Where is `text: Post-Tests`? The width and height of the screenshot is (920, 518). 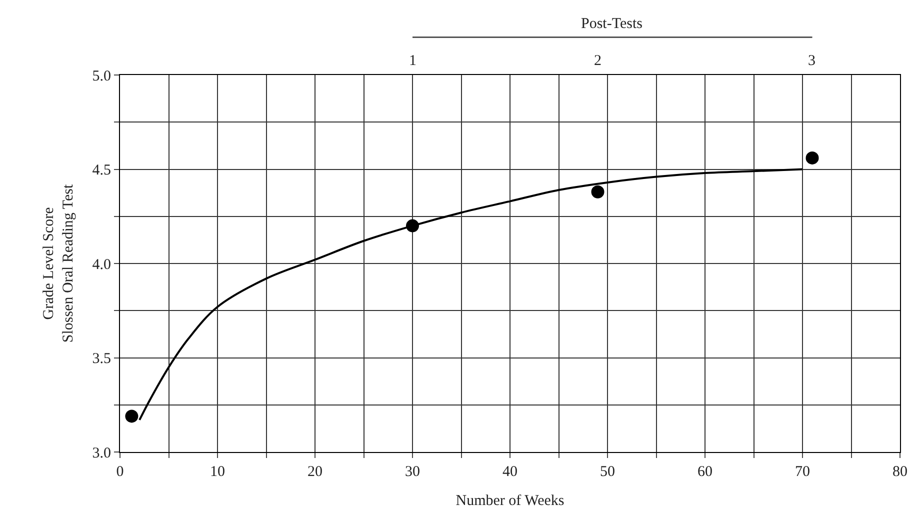
text: Post-Tests is located at coordinates (612, 24).